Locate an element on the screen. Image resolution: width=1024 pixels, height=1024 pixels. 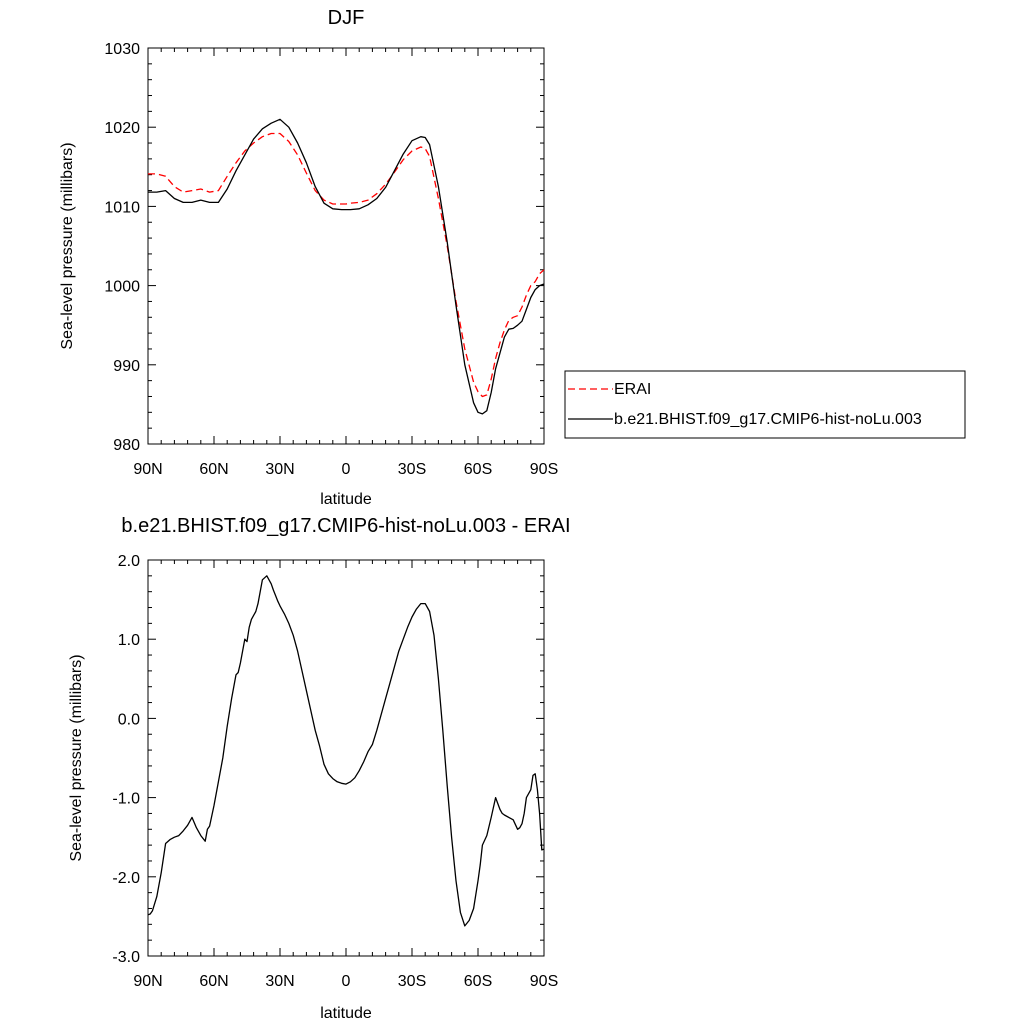
bottom-chart-x-axis-label: latitude is located at coordinates (346, 1013).